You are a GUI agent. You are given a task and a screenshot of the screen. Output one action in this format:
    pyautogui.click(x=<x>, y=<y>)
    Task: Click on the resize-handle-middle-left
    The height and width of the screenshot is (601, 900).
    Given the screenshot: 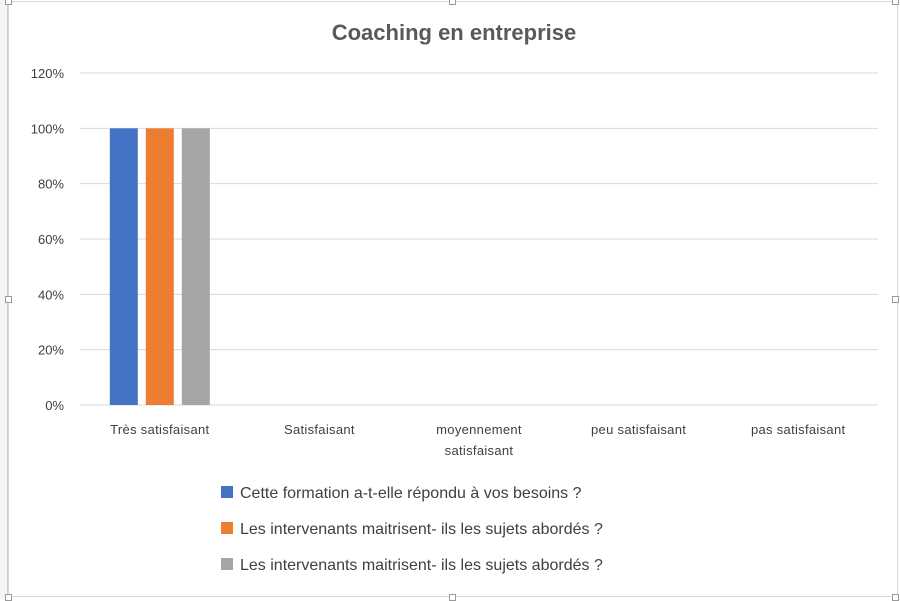 What is the action you would take?
    pyautogui.click(x=8, y=299)
    